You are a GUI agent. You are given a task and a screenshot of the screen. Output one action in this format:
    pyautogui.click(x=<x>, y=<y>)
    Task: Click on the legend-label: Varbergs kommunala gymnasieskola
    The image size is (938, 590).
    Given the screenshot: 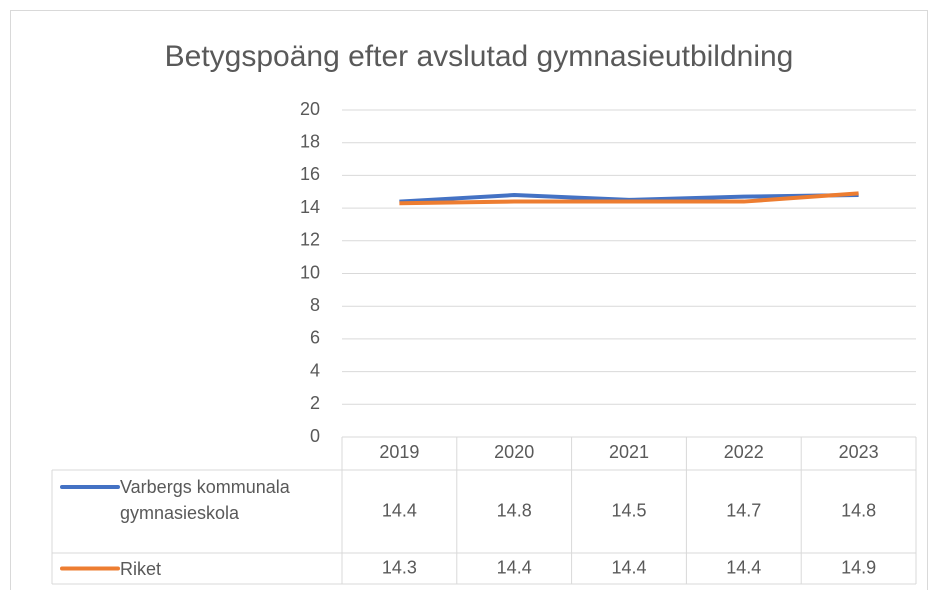 What is the action you would take?
    pyautogui.click(x=205, y=500)
    